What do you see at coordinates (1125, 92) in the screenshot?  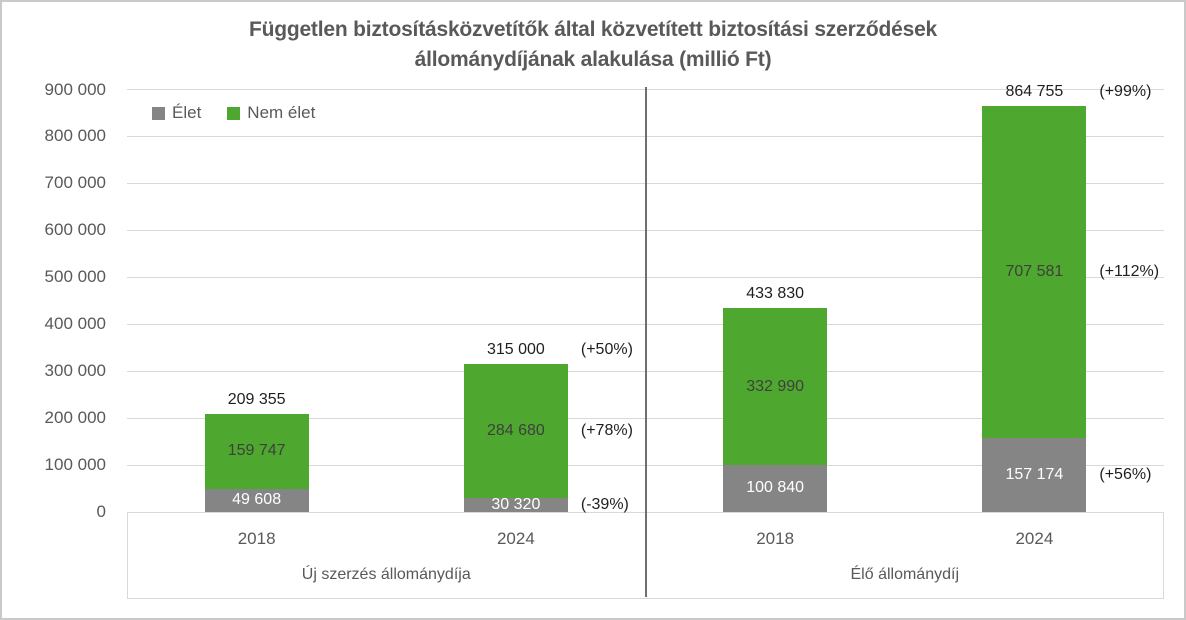 I see `pct-label-total: (+99%)` at bounding box center [1125, 92].